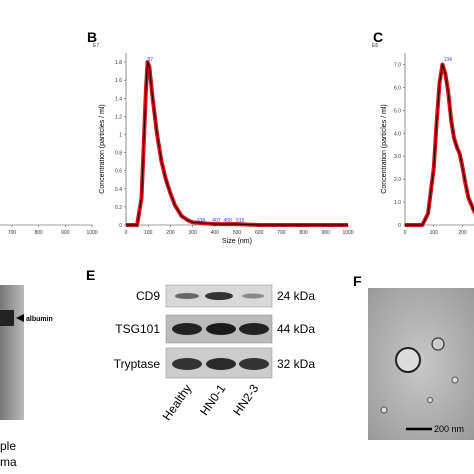 The width and height of the screenshot is (474, 474). Describe the element at coordinates (375, 46) in the screenshot. I see `exponent: E6` at that location.